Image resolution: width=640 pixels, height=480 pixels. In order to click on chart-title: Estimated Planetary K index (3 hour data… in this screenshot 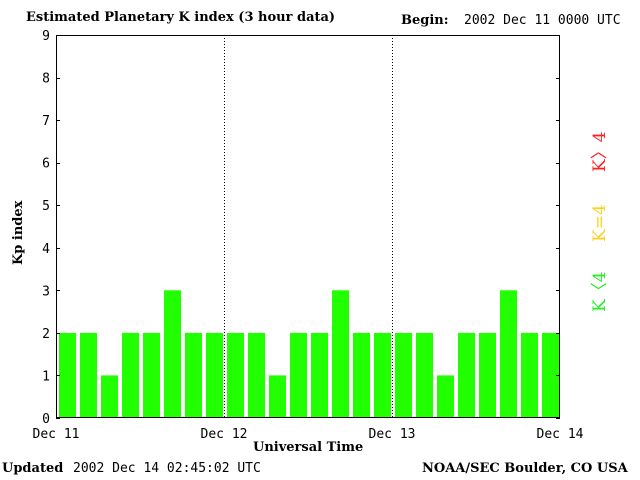, I will do `click(181, 17)`.